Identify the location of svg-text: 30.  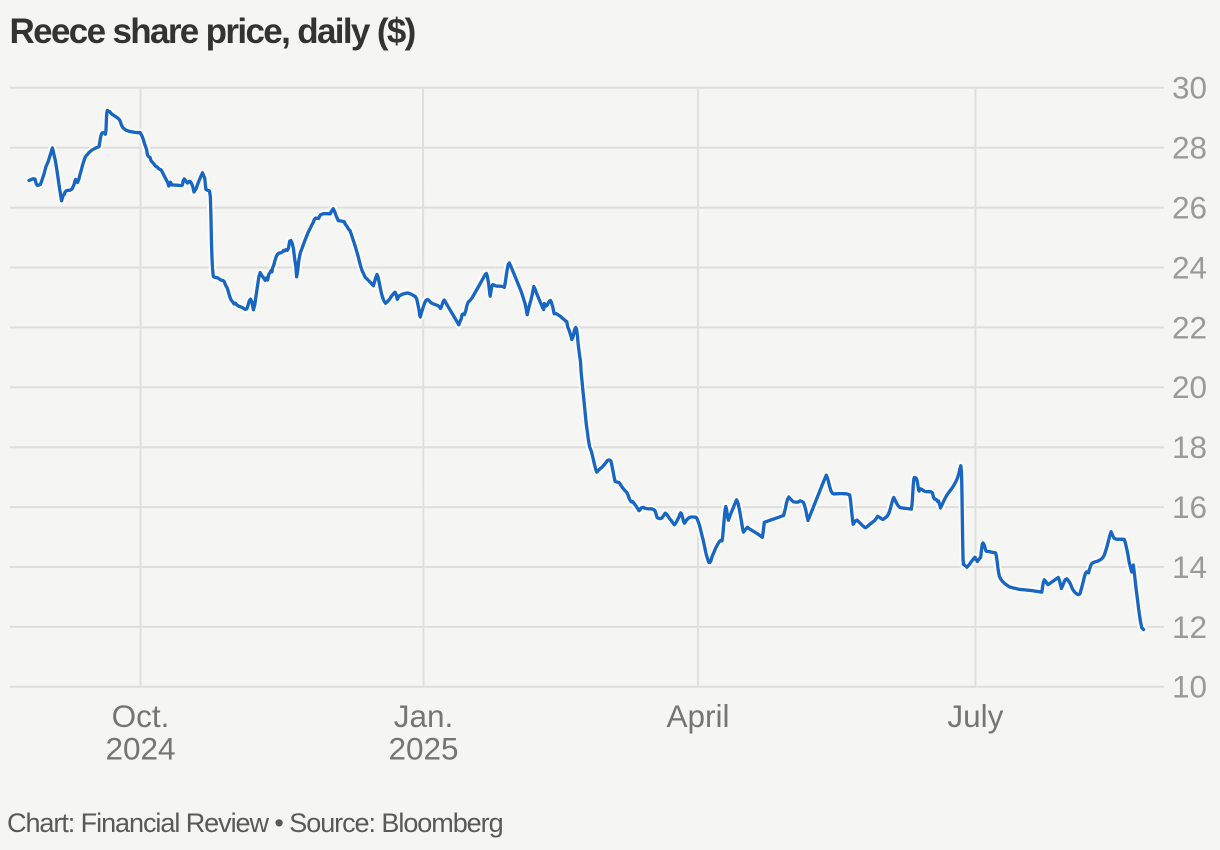
(1189, 88).